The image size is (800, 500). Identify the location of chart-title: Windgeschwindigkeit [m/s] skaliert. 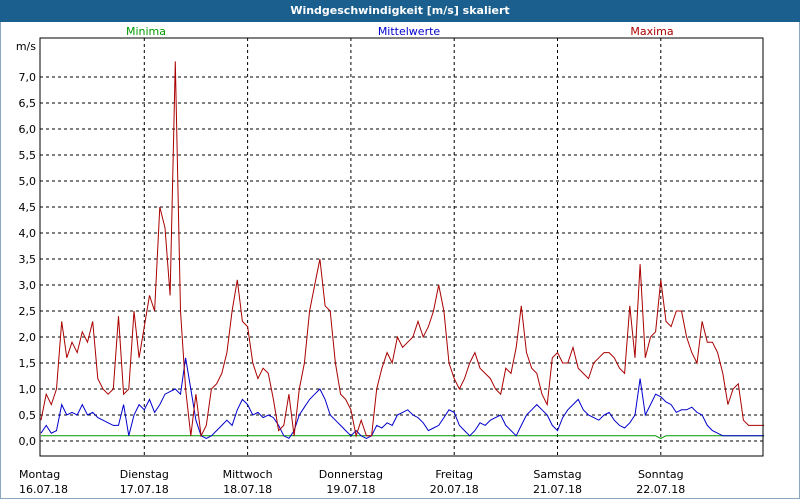
(400, 10).